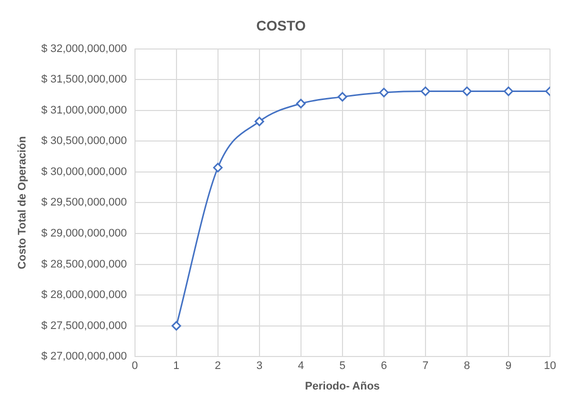  I want to click on y-tick-label: $ 30,500,000,000, so click(84, 141).